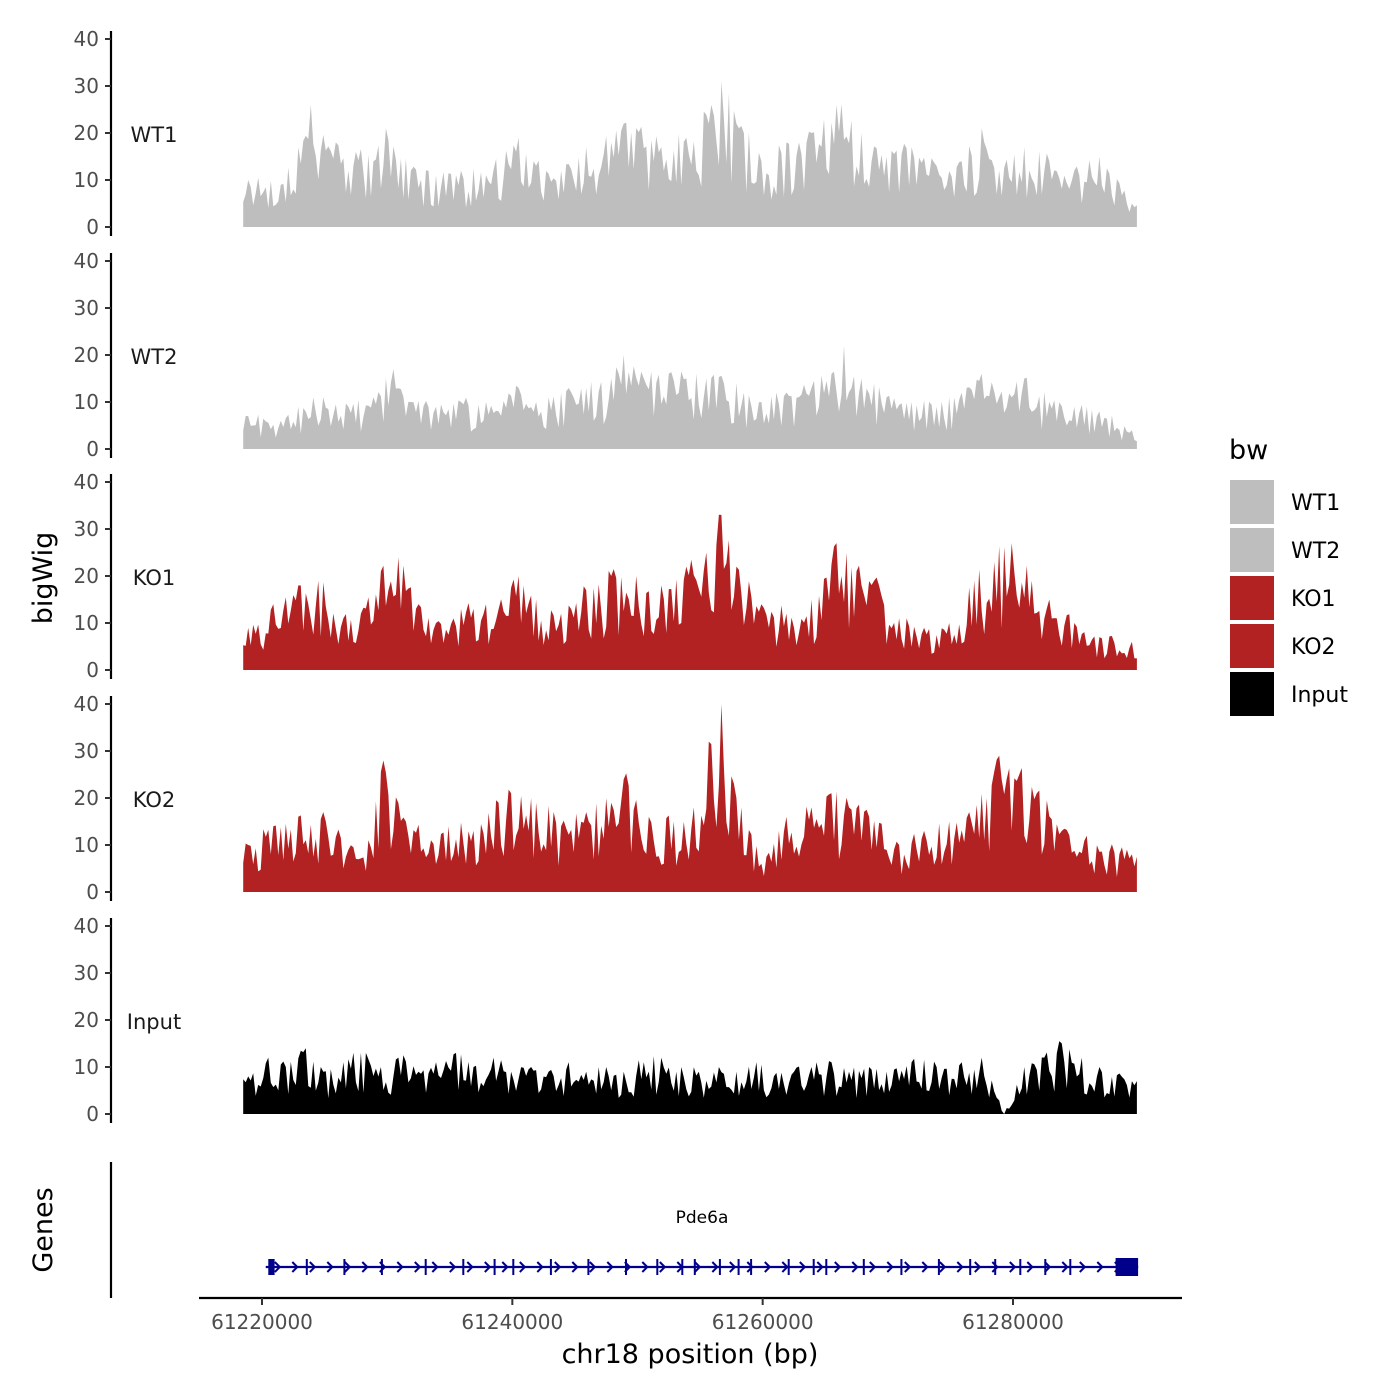 Image resolution: width=1400 pixels, height=1400 pixels. What do you see at coordinates (1252, 598) in the screenshot?
I see `legend-key-ko1` at bounding box center [1252, 598].